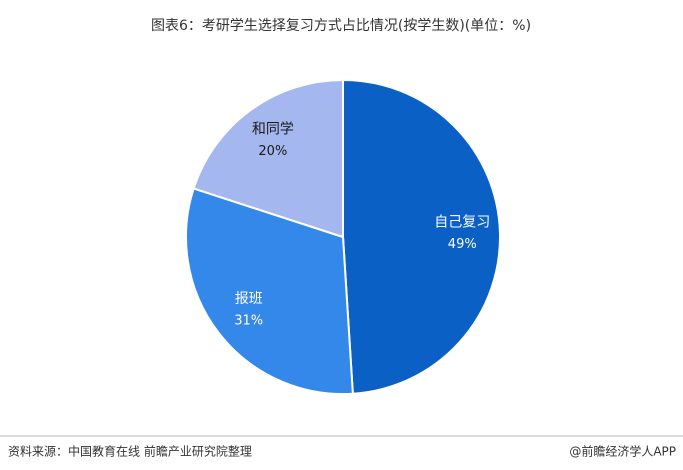 The width and height of the screenshot is (683, 470). What do you see at coordinates (130, 451) in the screenshot?
I see `source: 资料来源：中国教育在线 前瞻产业研究院整理` at bounding box center [130, 451].